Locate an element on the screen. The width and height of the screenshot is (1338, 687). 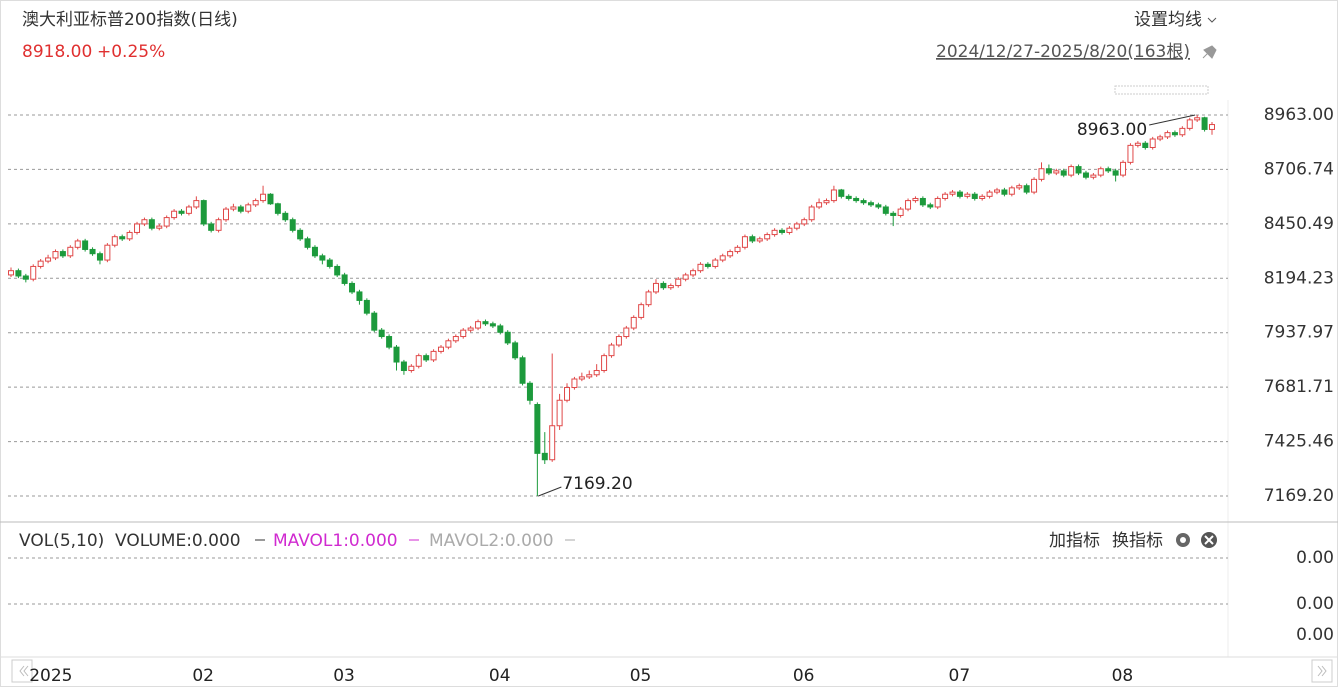
date-range: 2024/12/27-2025/8/20(163根) is located at coordinates (1063, 52).